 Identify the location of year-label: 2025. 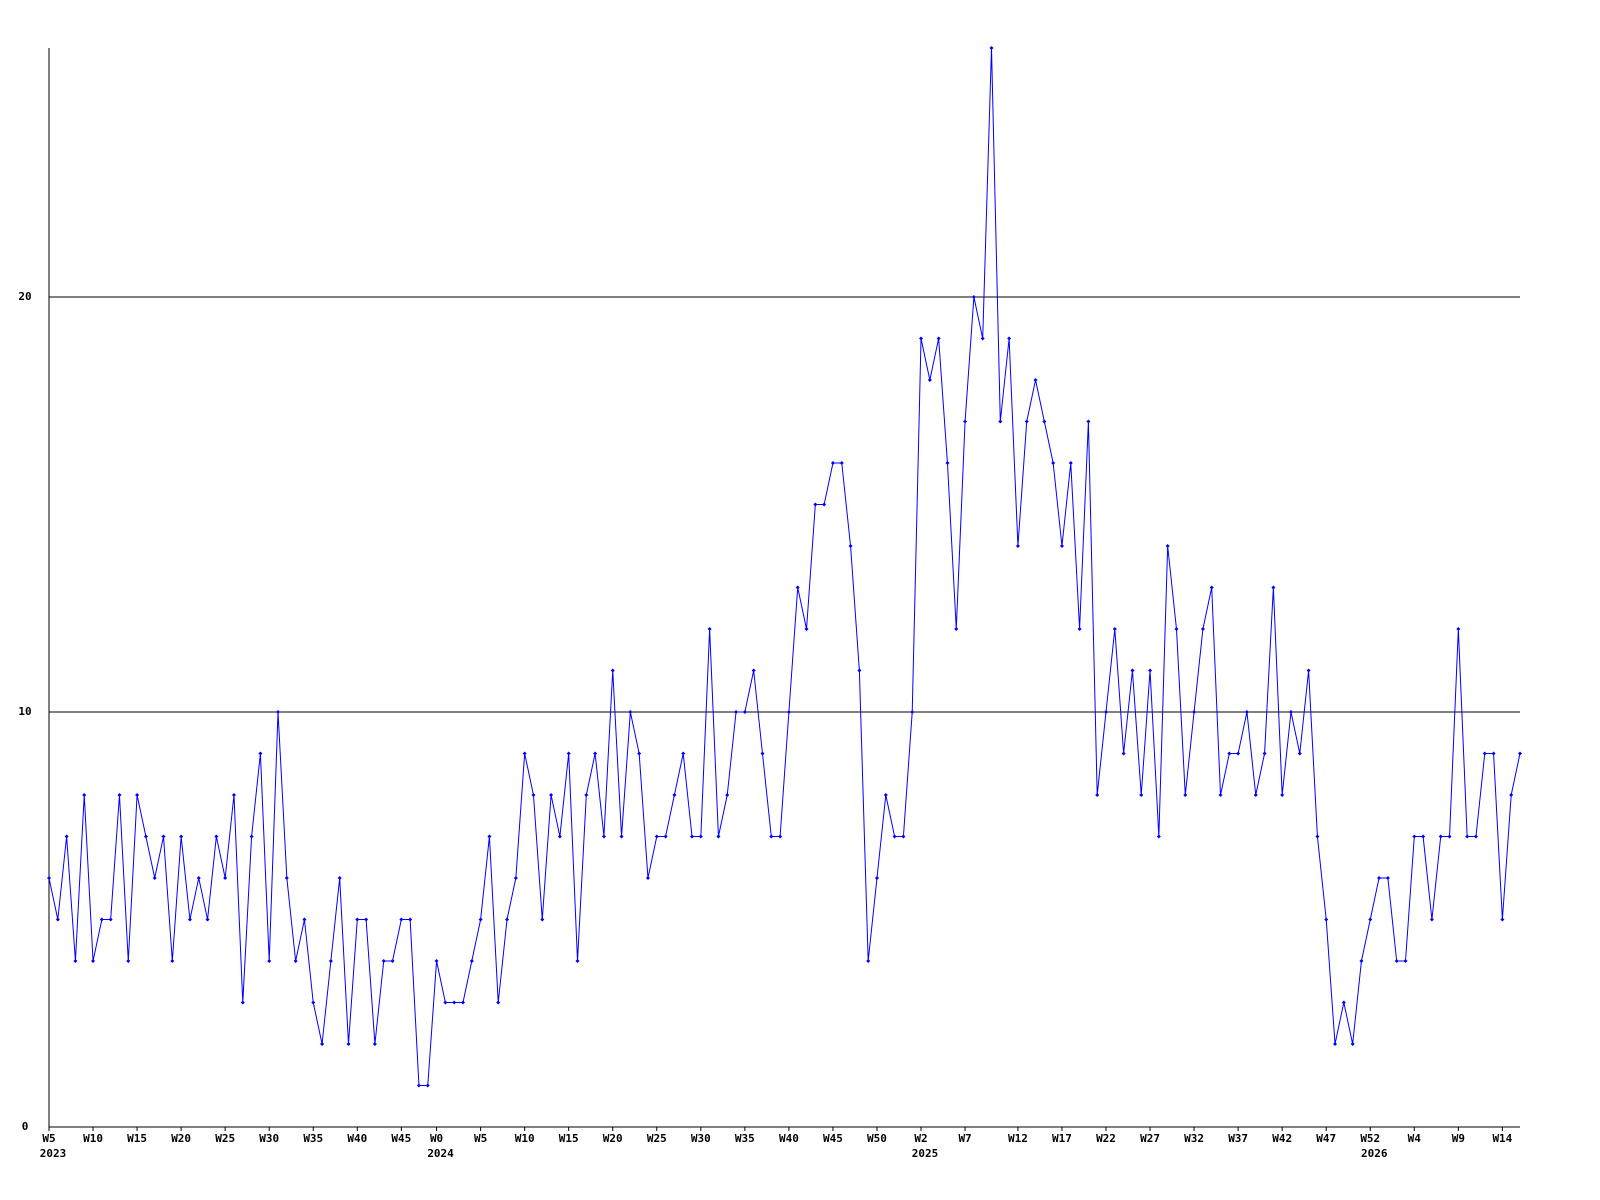
(925, 1153).